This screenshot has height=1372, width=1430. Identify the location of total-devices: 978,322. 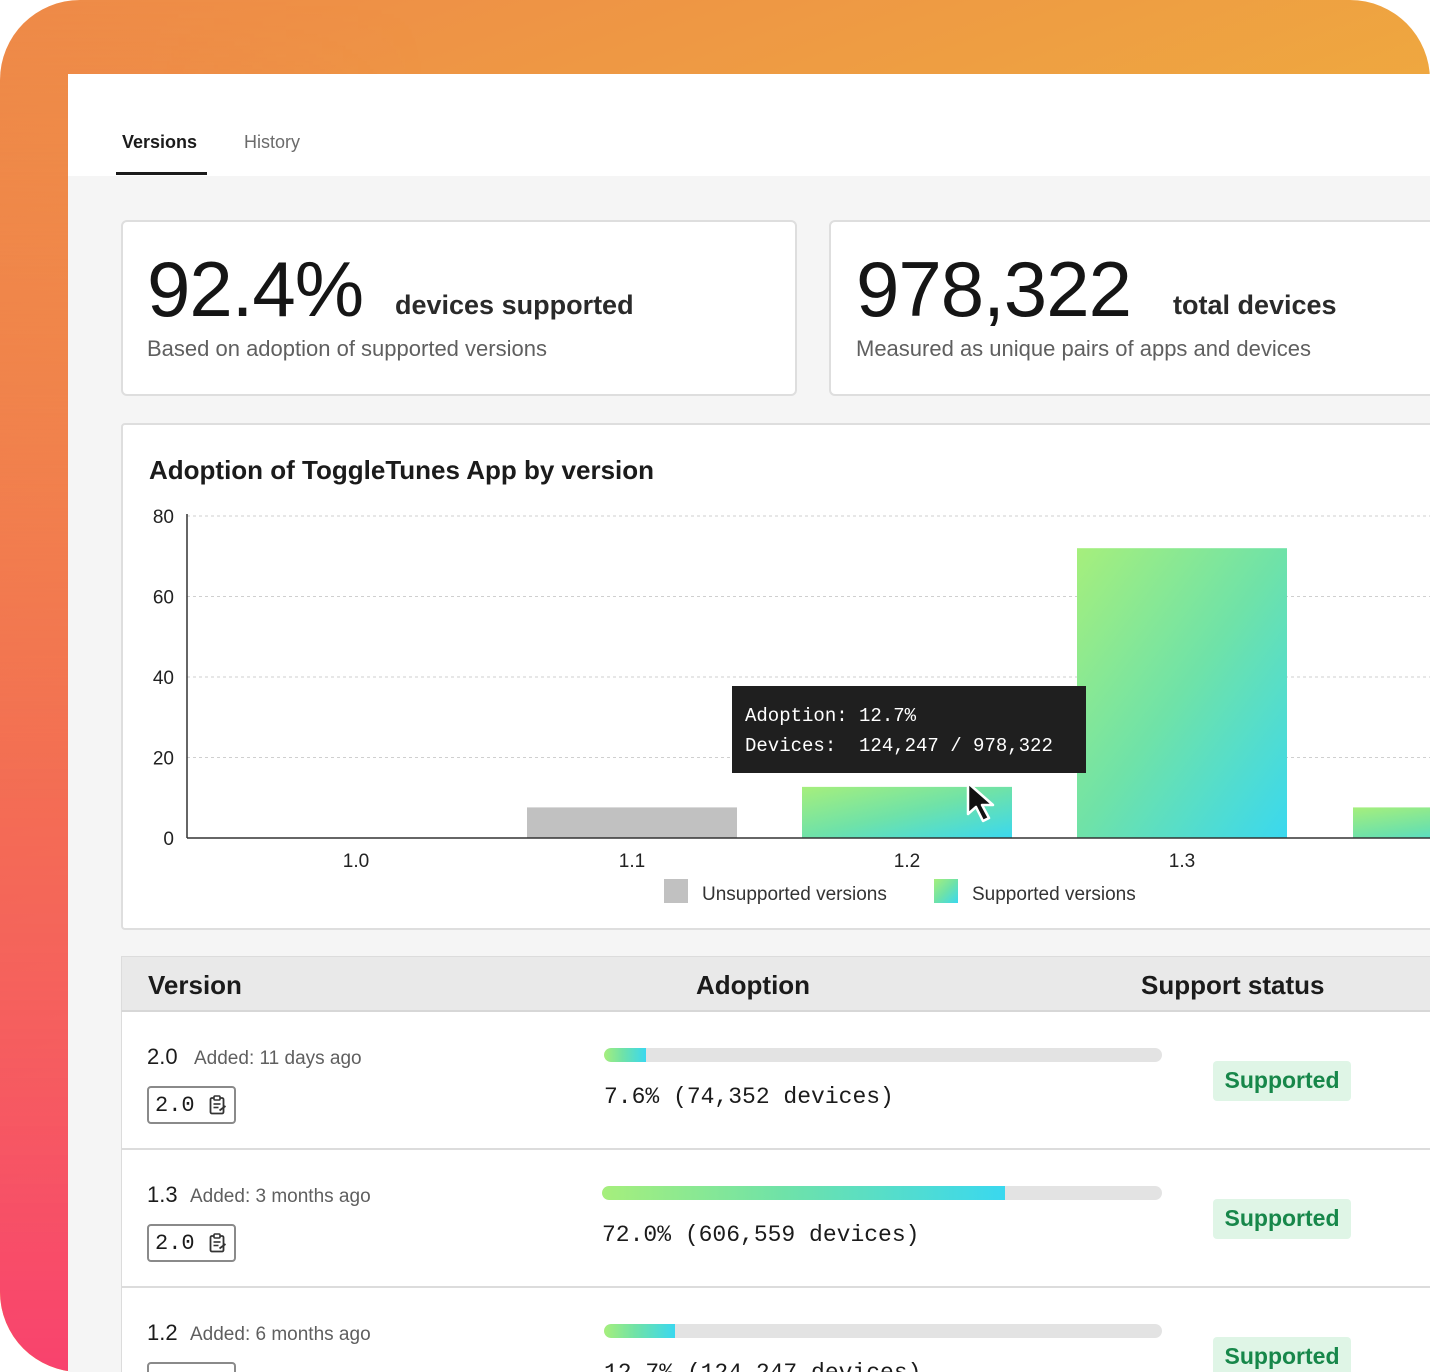
(994, 289).